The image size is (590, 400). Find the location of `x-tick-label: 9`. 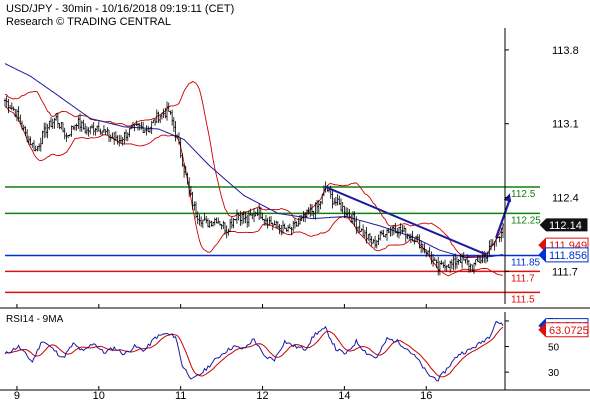

x-tick-label: 9 is located at coordinates (17, 395).